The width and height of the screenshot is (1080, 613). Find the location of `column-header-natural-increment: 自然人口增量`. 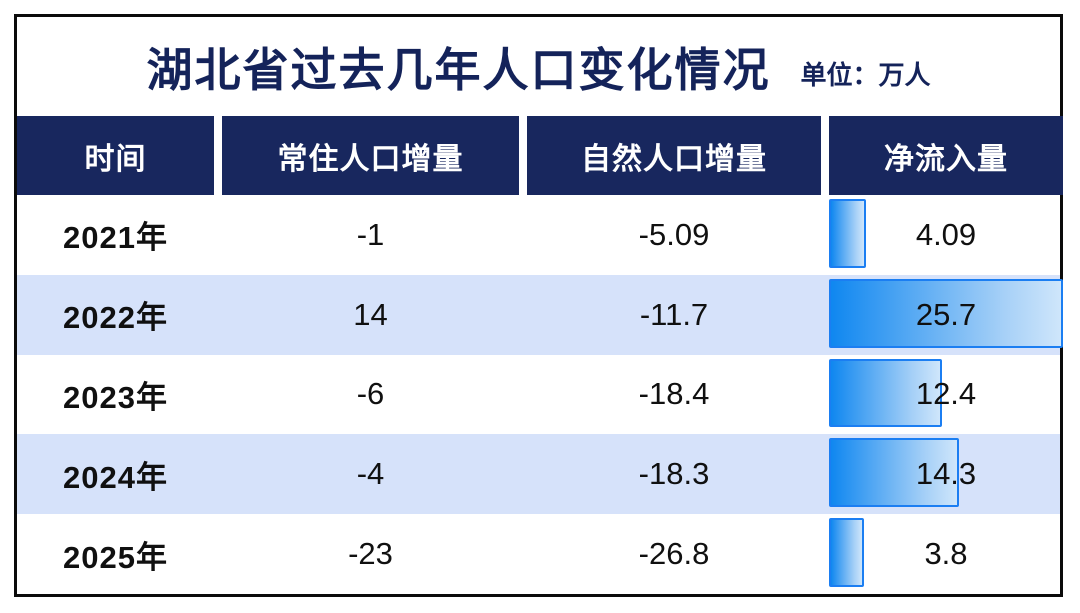

column-header-natural-increment: 自然人口增量 is located at coordinates (674, 155).